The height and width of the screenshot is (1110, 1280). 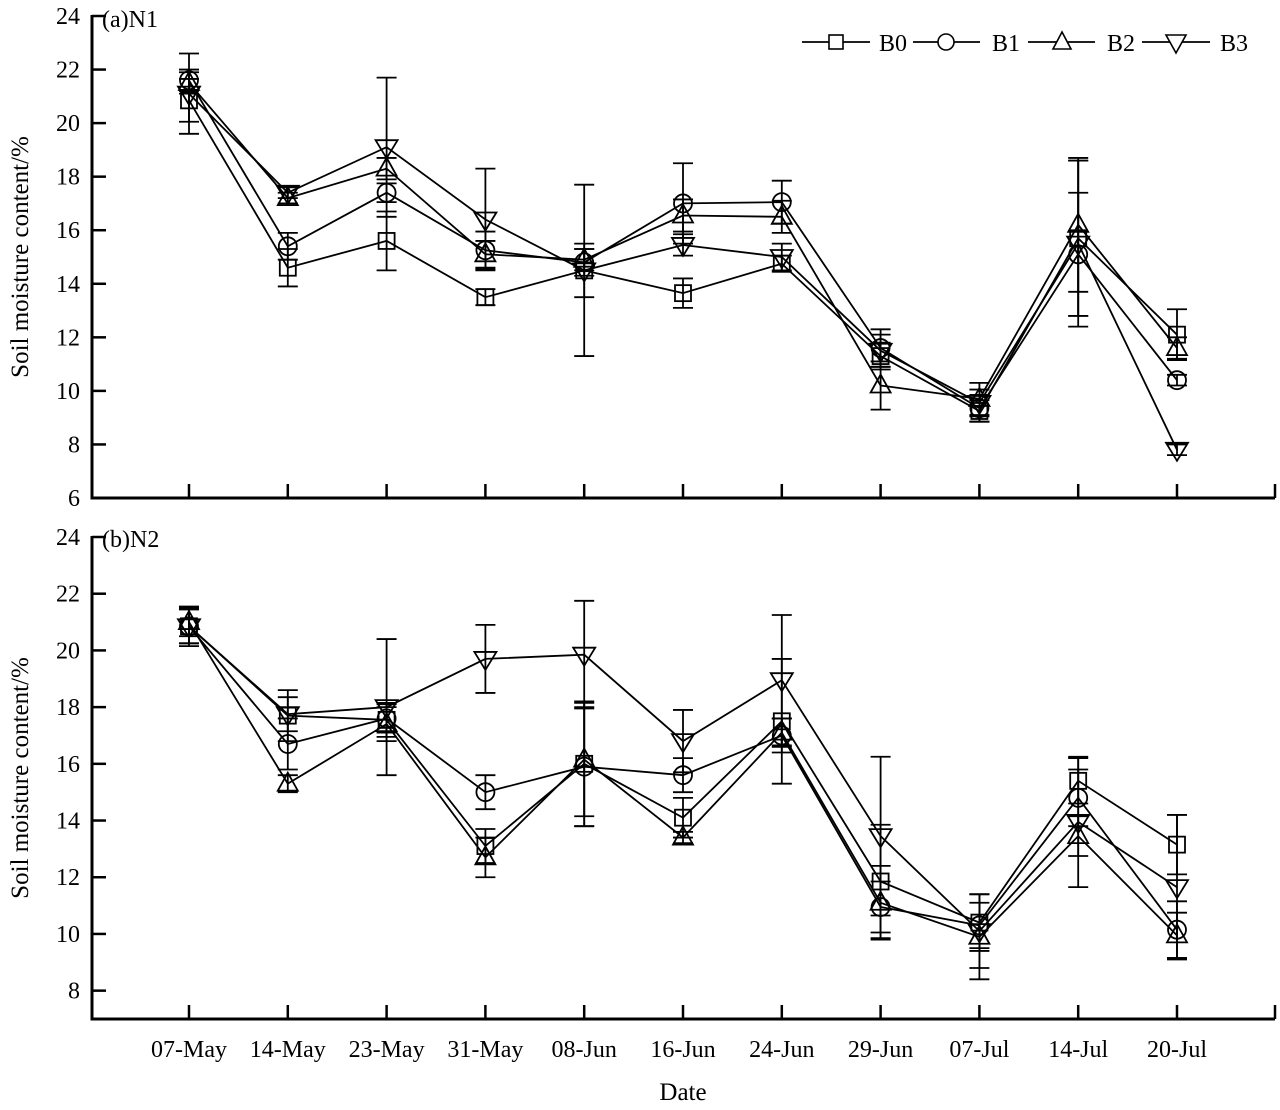 I want to click on legend-item-b2: B2, so click(x=1081, y=43).